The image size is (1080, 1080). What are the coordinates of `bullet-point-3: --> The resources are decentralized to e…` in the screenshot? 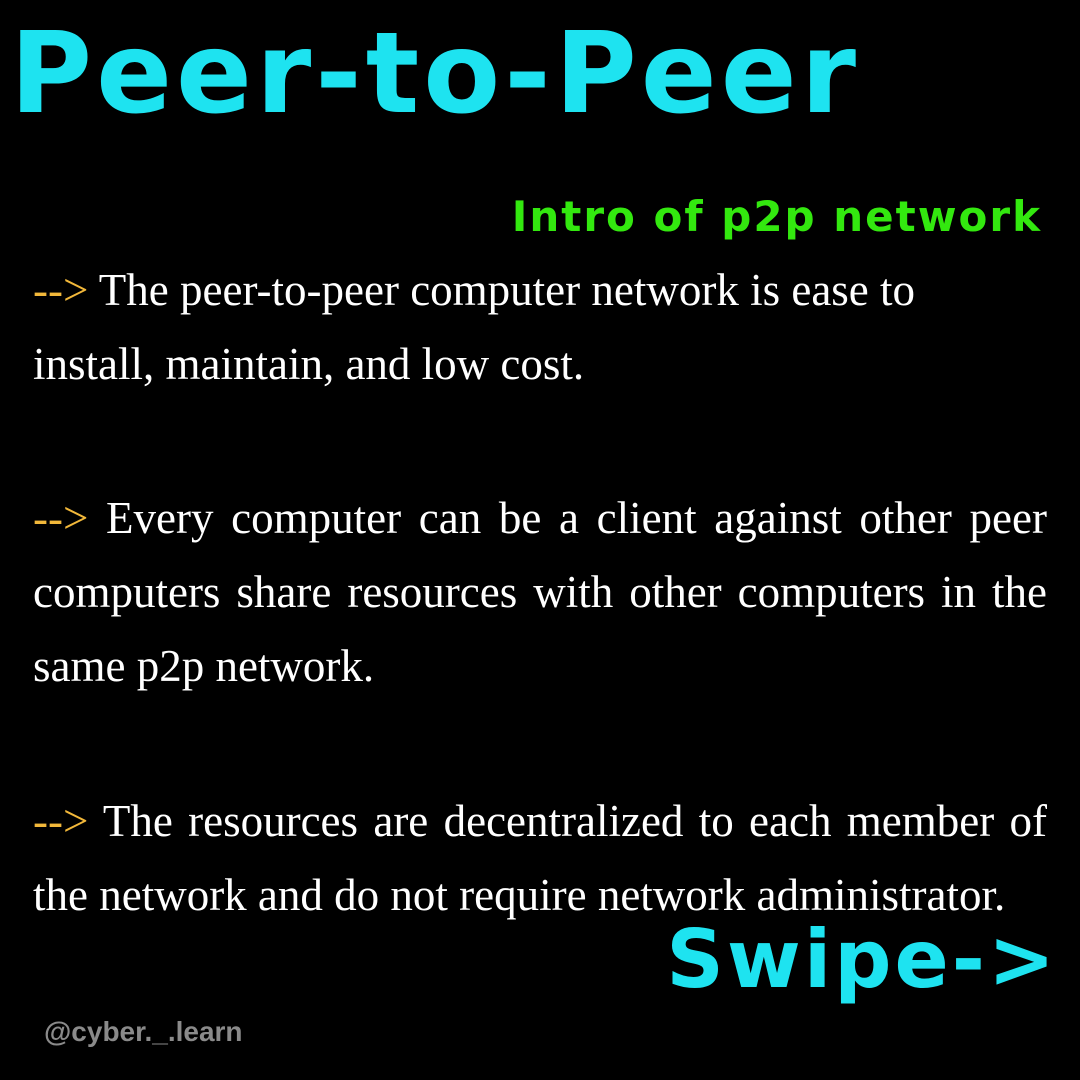 It's located at (540, 858).